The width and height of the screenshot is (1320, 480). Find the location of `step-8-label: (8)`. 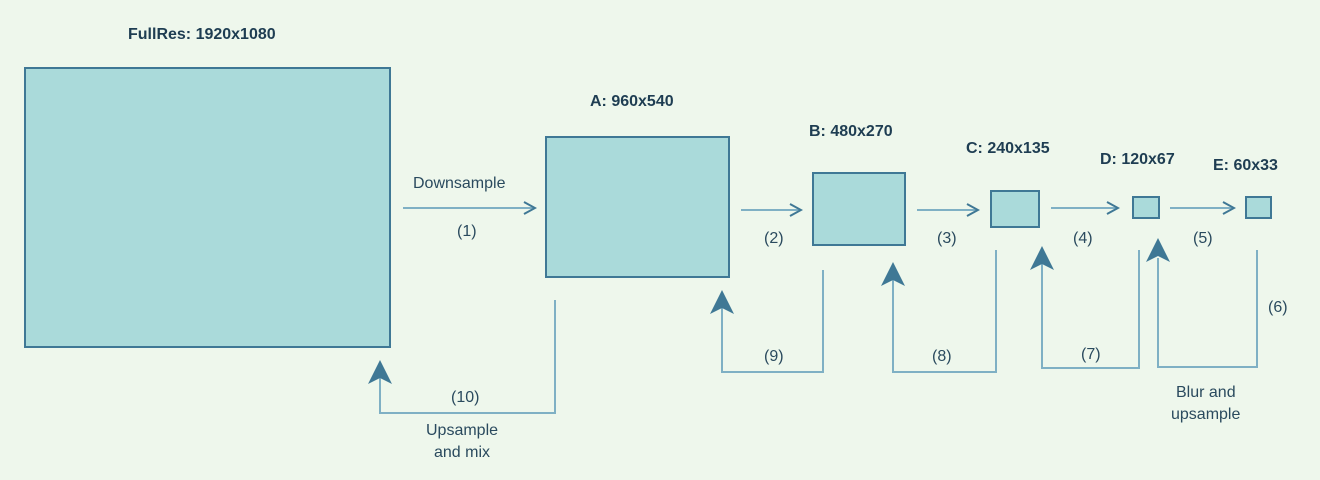

step-8-label: (8) is located at coordinates (942, 356).